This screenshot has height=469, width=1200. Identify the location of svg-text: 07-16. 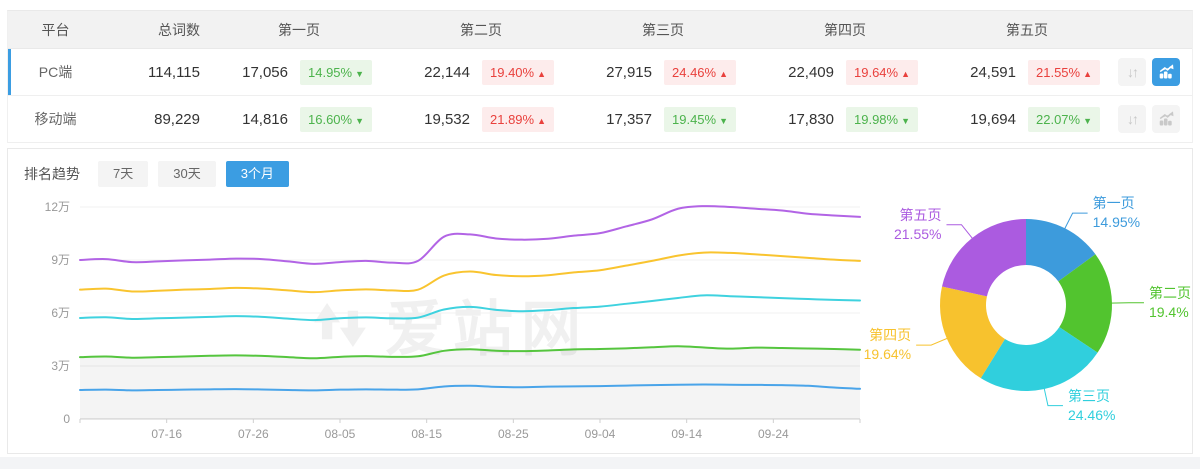
(166, 434).